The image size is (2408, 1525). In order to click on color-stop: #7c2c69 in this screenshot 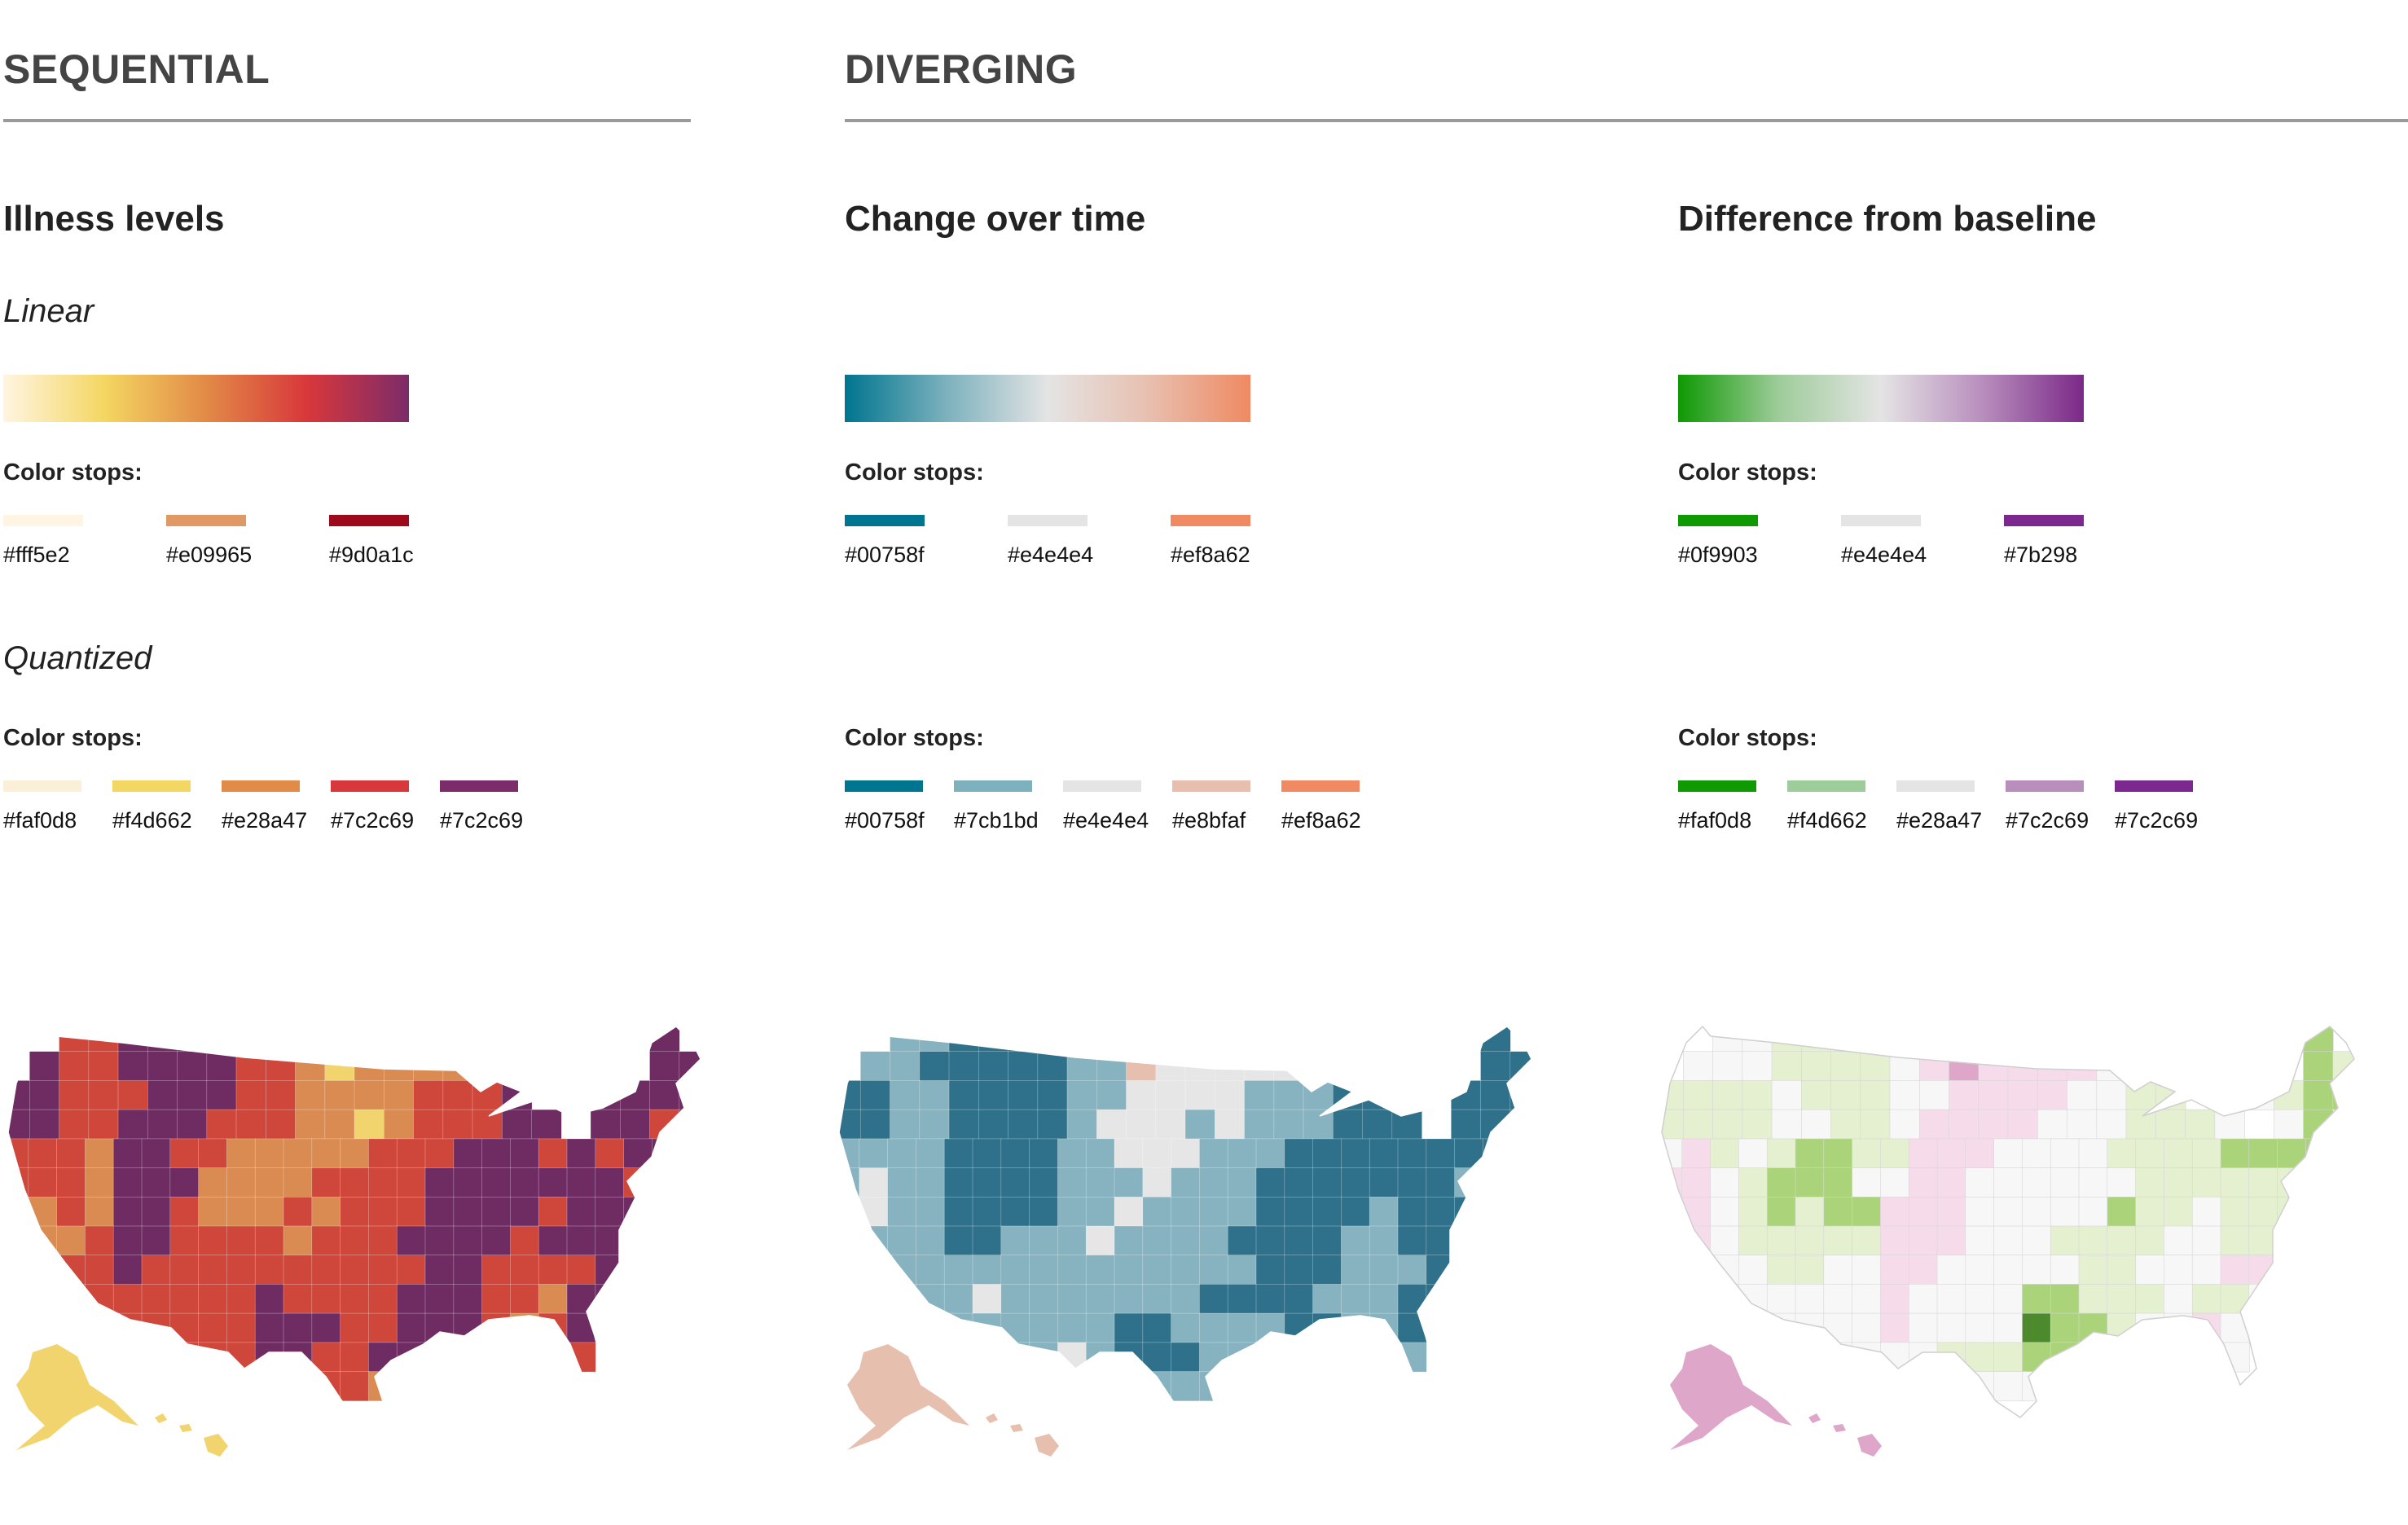, I will do `click(482, 806)`.